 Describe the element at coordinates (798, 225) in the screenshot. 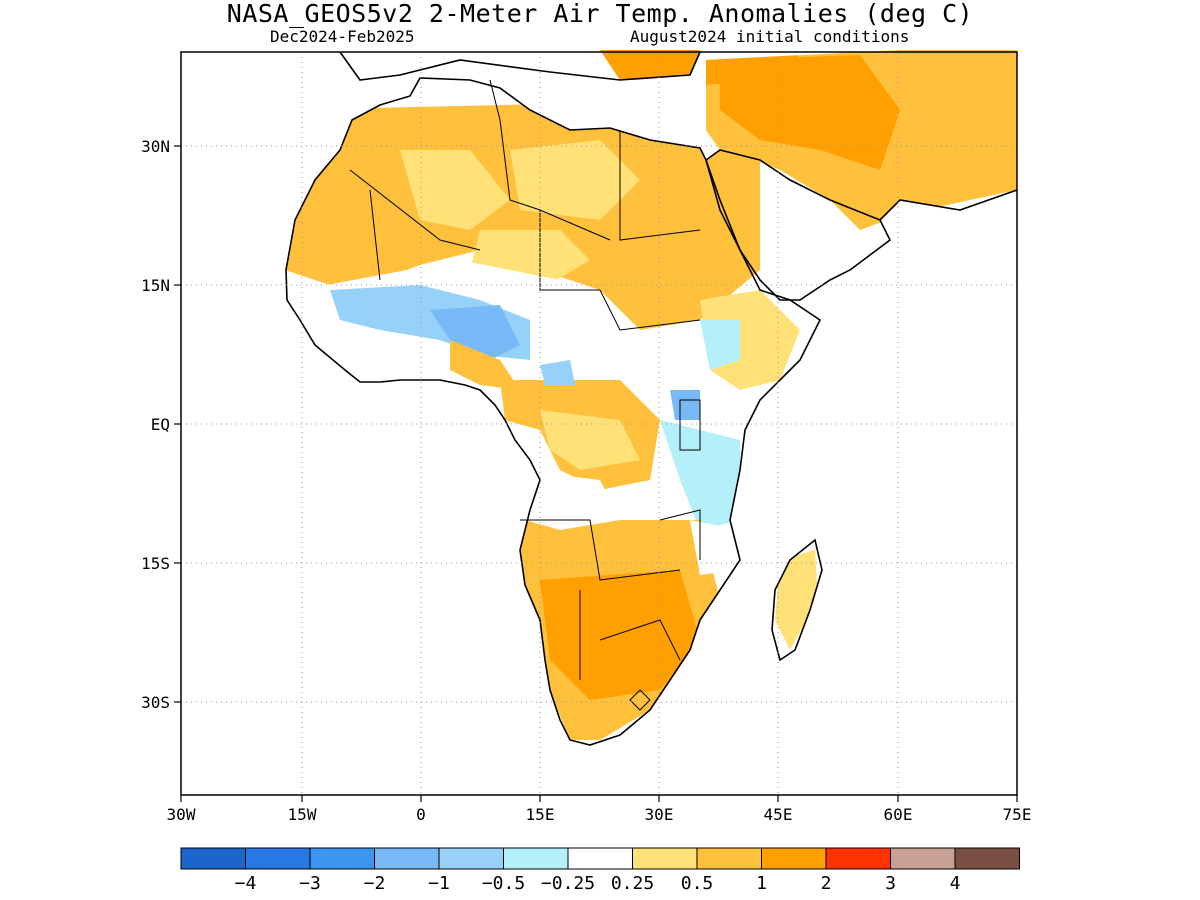

I see `arabia-coastline` at that location.